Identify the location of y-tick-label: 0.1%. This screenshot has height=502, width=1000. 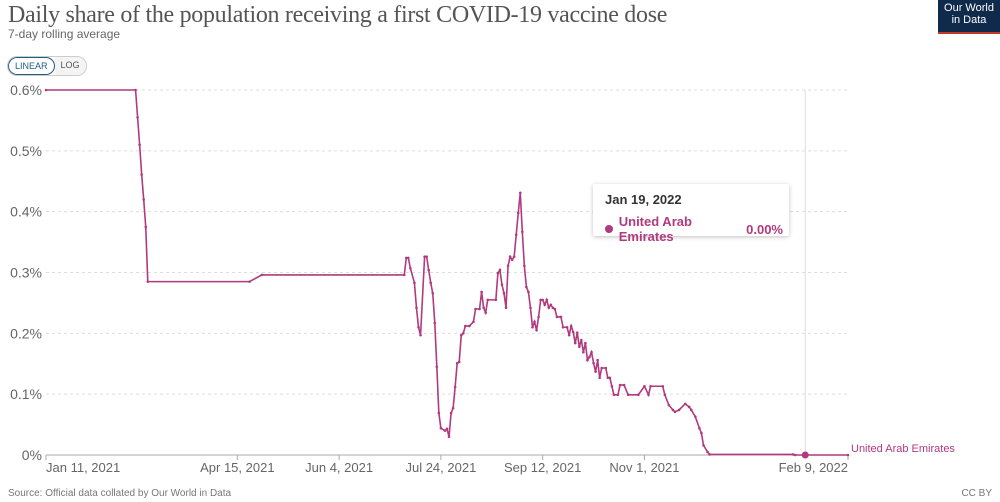
(26, 394).